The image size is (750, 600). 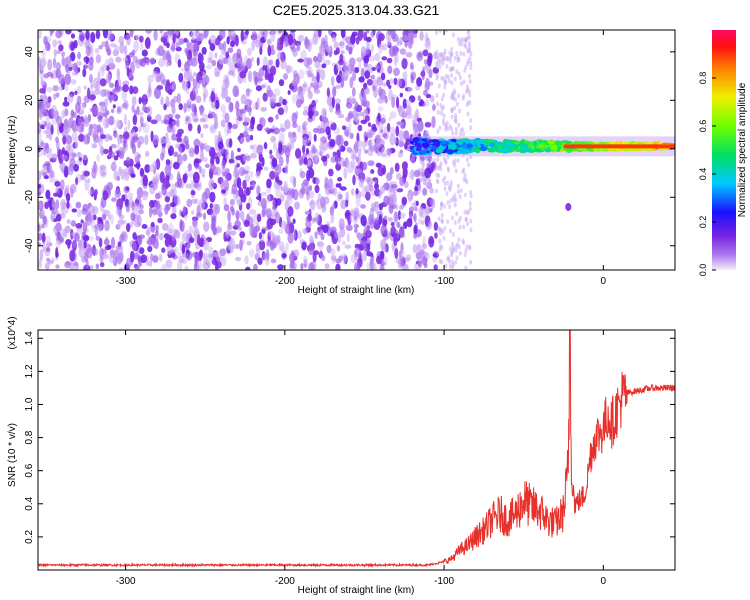 What do you see at coordinates (285, 281) in the screenshot?
I see `spectrogram-x-tick-label-1: -200` at bounding box center [285, 281].